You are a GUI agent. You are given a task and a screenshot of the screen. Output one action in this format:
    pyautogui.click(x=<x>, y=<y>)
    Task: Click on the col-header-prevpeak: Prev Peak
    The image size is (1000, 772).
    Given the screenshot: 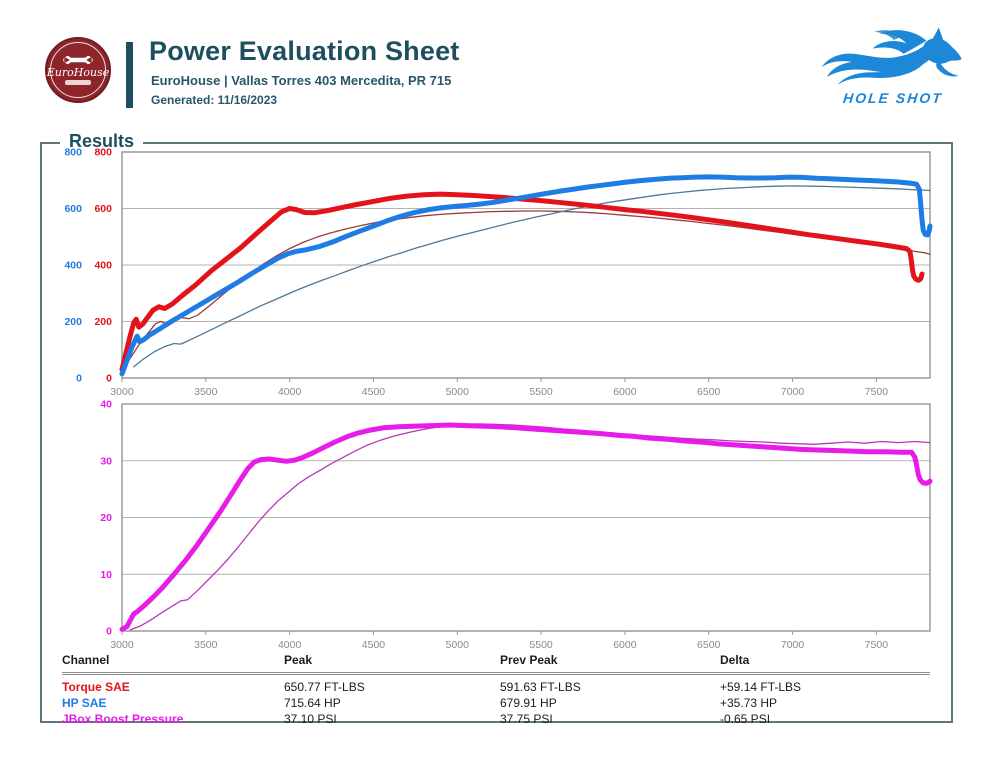 What is the action you would take?
    pyautogui.click(x=529, y=660)
    